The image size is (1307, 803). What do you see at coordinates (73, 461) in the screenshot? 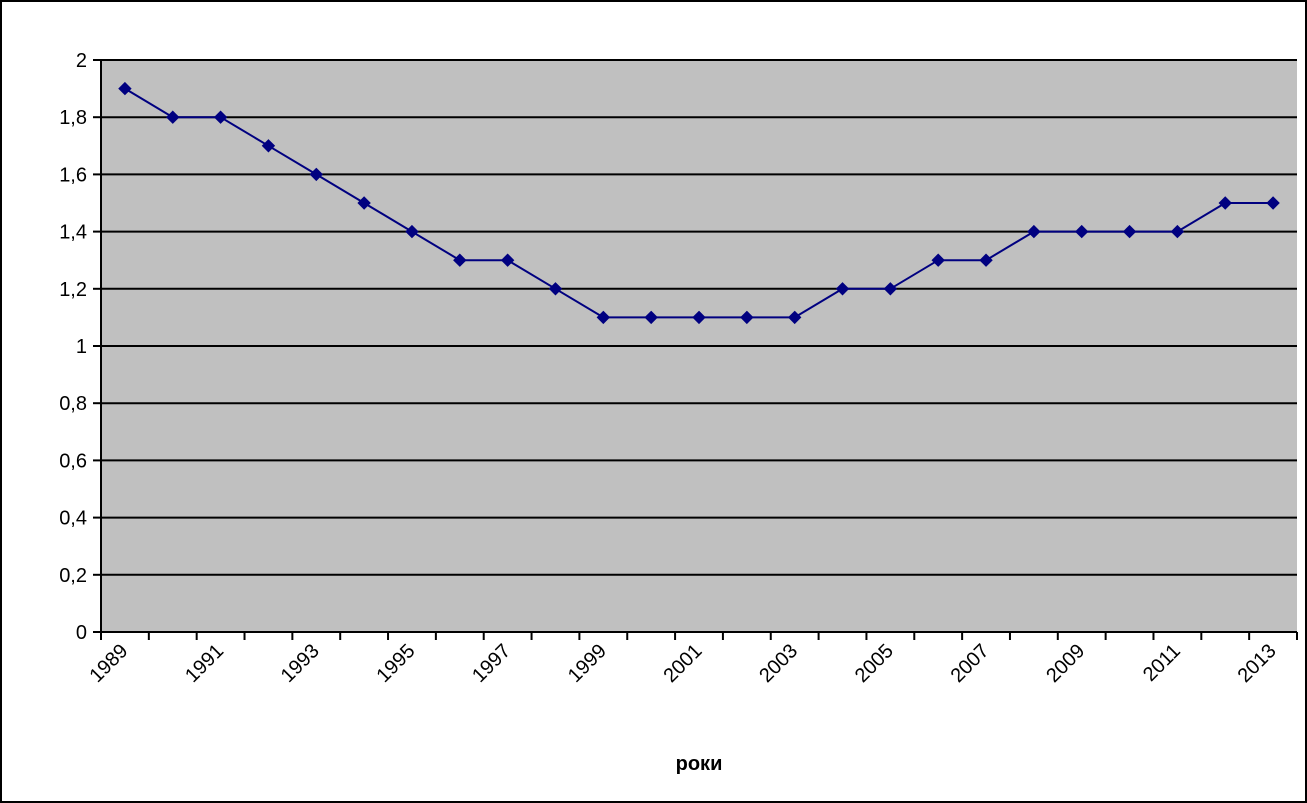
I see `y-tick-label: 0,6` at bounding box center [73, 461].